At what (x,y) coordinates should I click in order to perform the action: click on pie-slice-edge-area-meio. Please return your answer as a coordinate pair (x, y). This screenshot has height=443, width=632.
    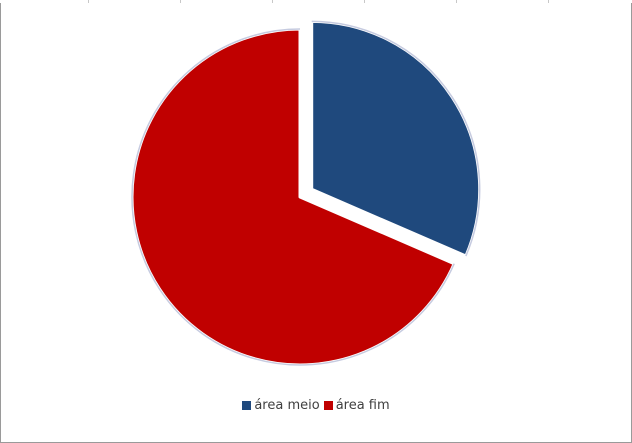
    Looking at the image, I should click on (396, 138).